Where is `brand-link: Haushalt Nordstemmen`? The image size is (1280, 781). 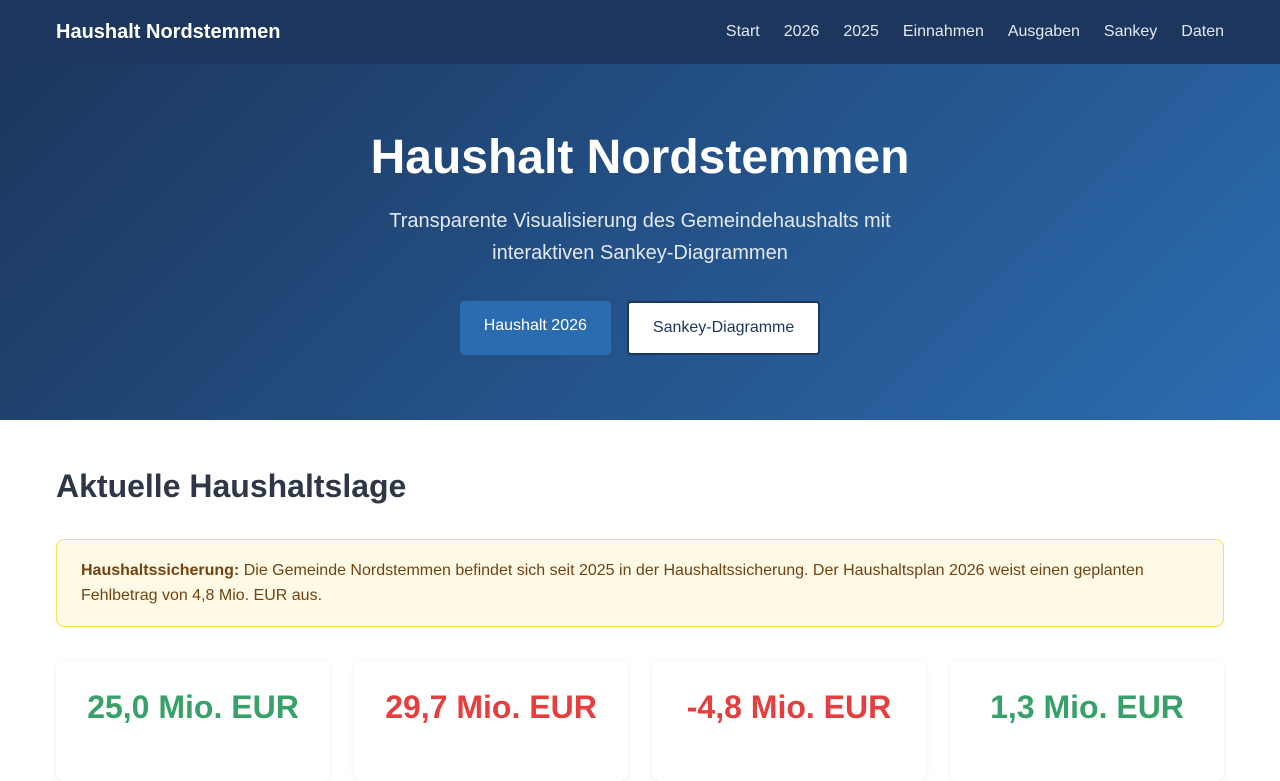 brand-link: Haushalt Nordstemmen is located at coordinates (168, 31).